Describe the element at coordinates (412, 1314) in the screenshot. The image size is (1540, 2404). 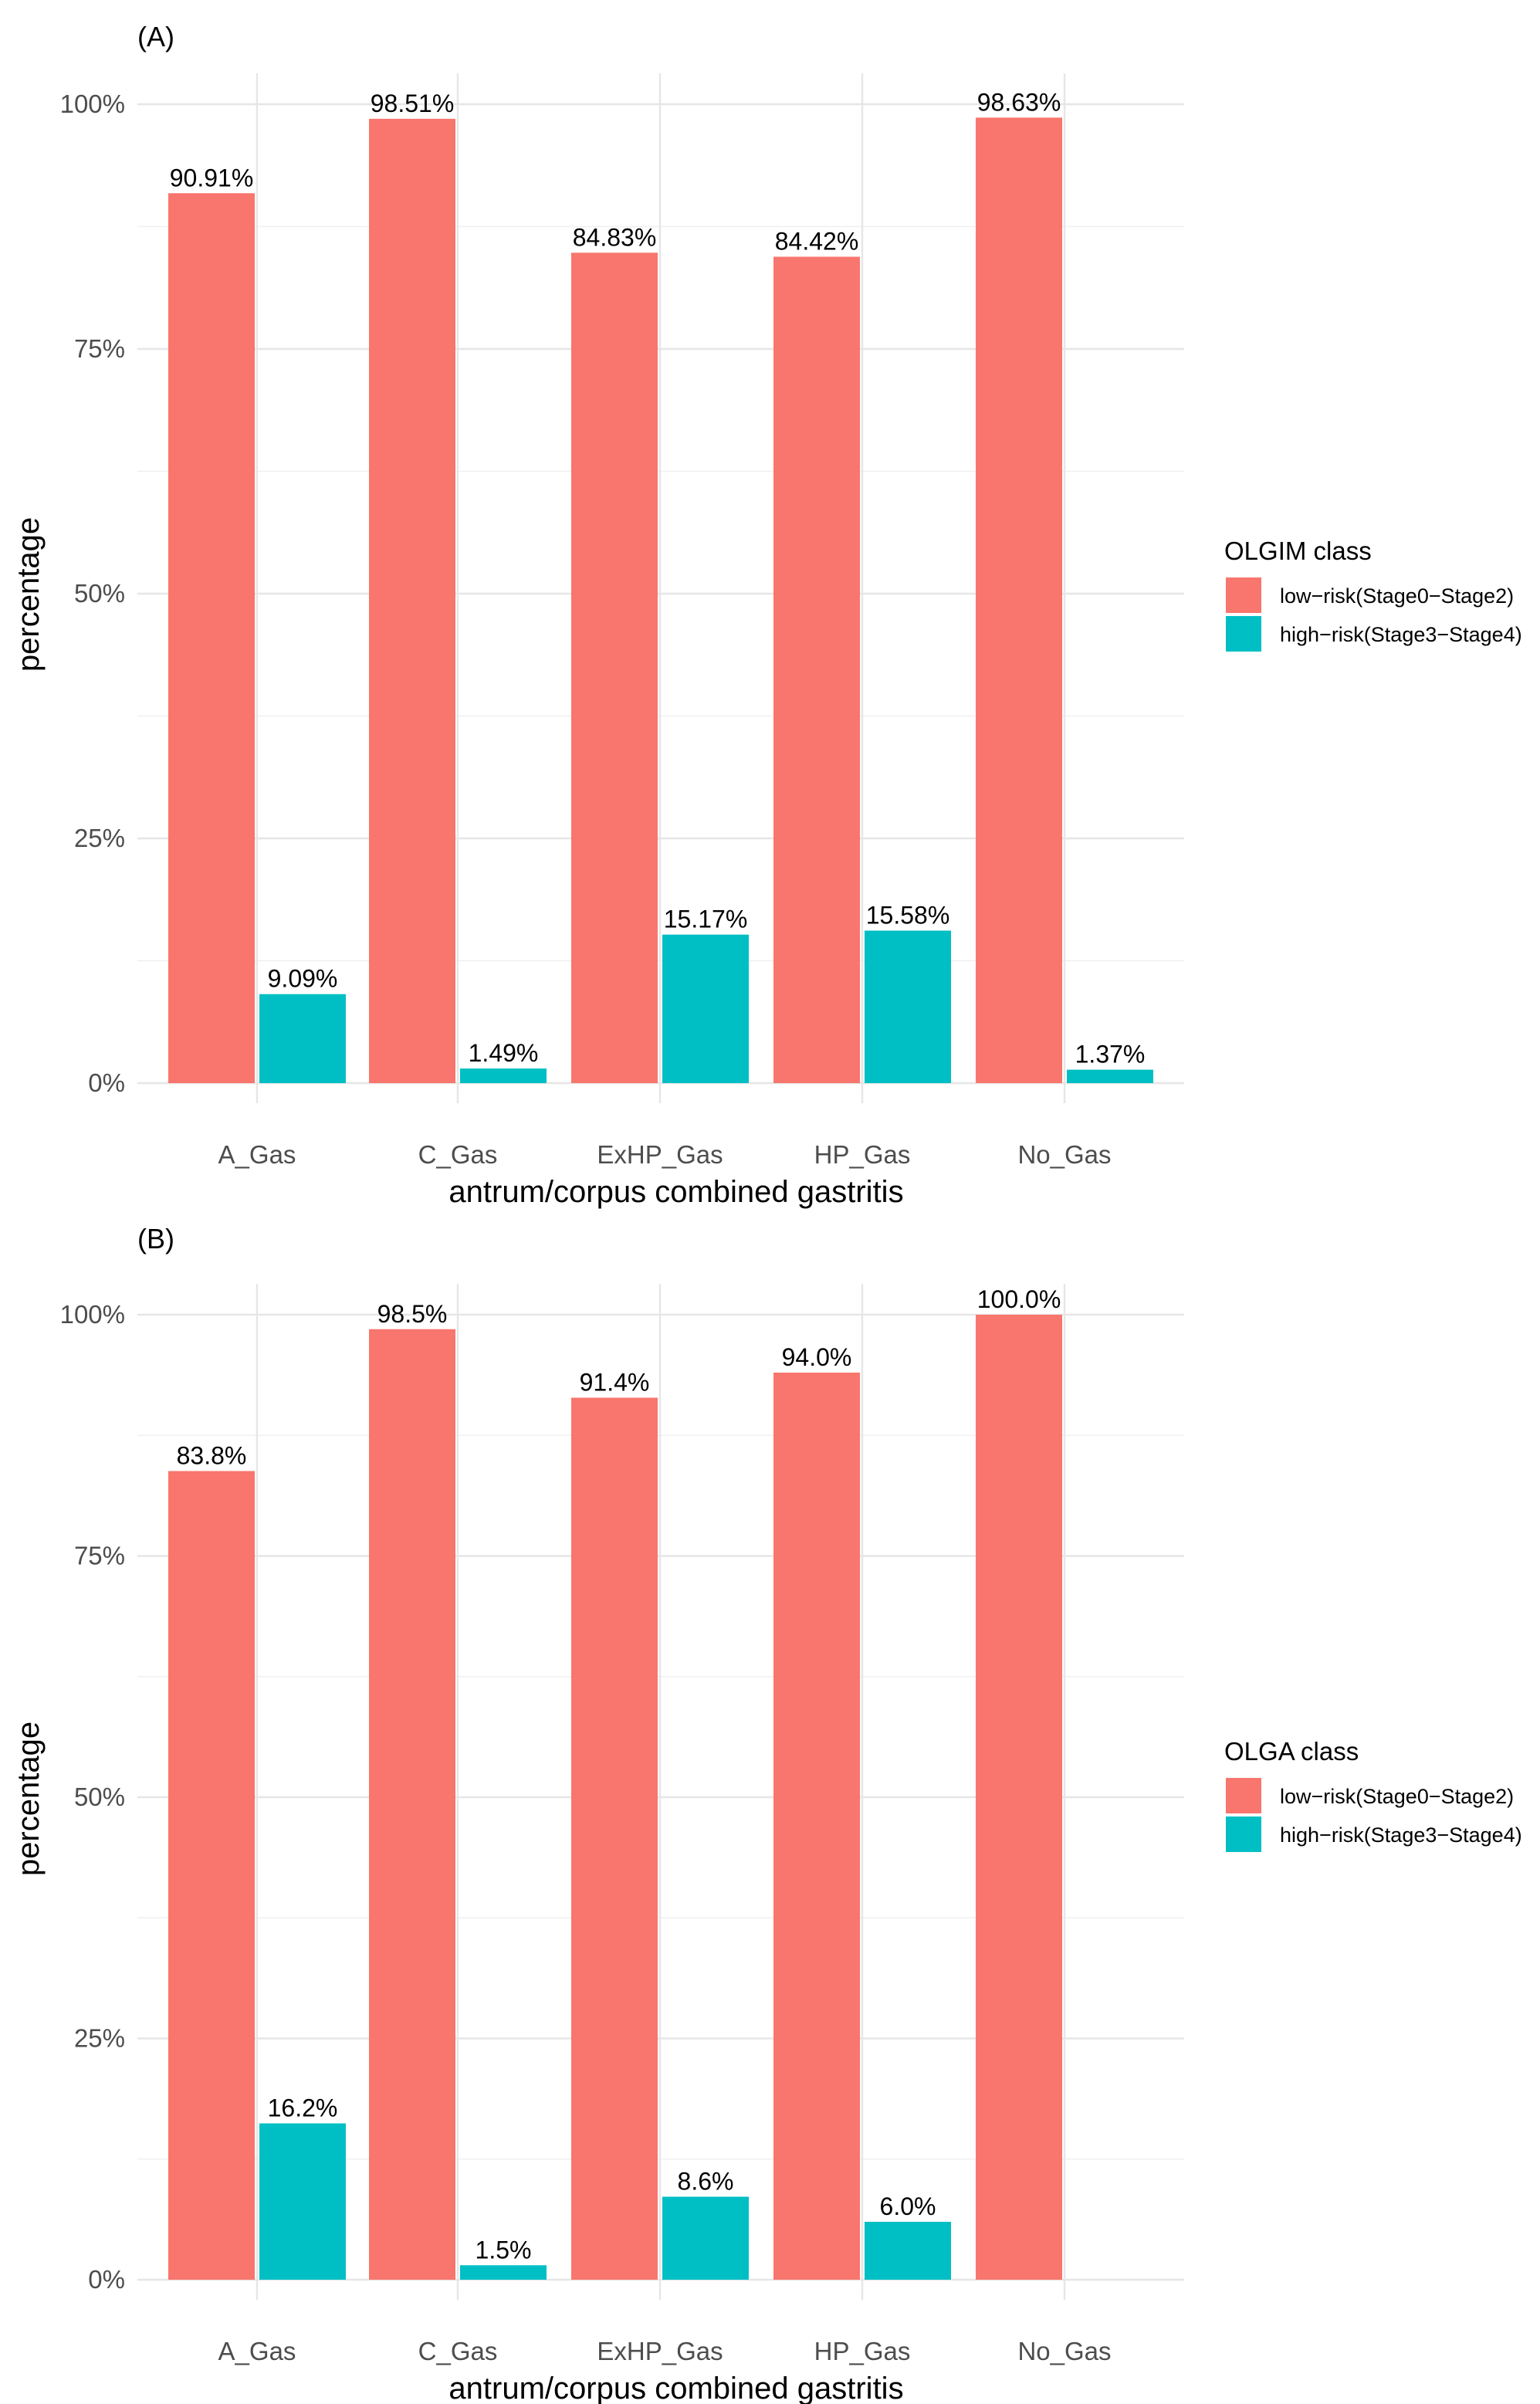
I see `data-label: 98.5%` at that location.